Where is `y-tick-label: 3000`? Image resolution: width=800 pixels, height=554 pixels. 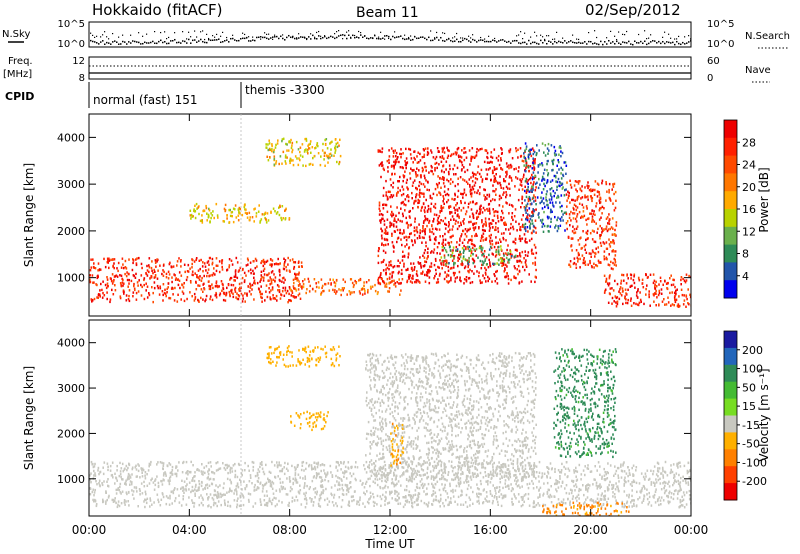
y-tick-label: 3000 is located at coordinates (71, 184).